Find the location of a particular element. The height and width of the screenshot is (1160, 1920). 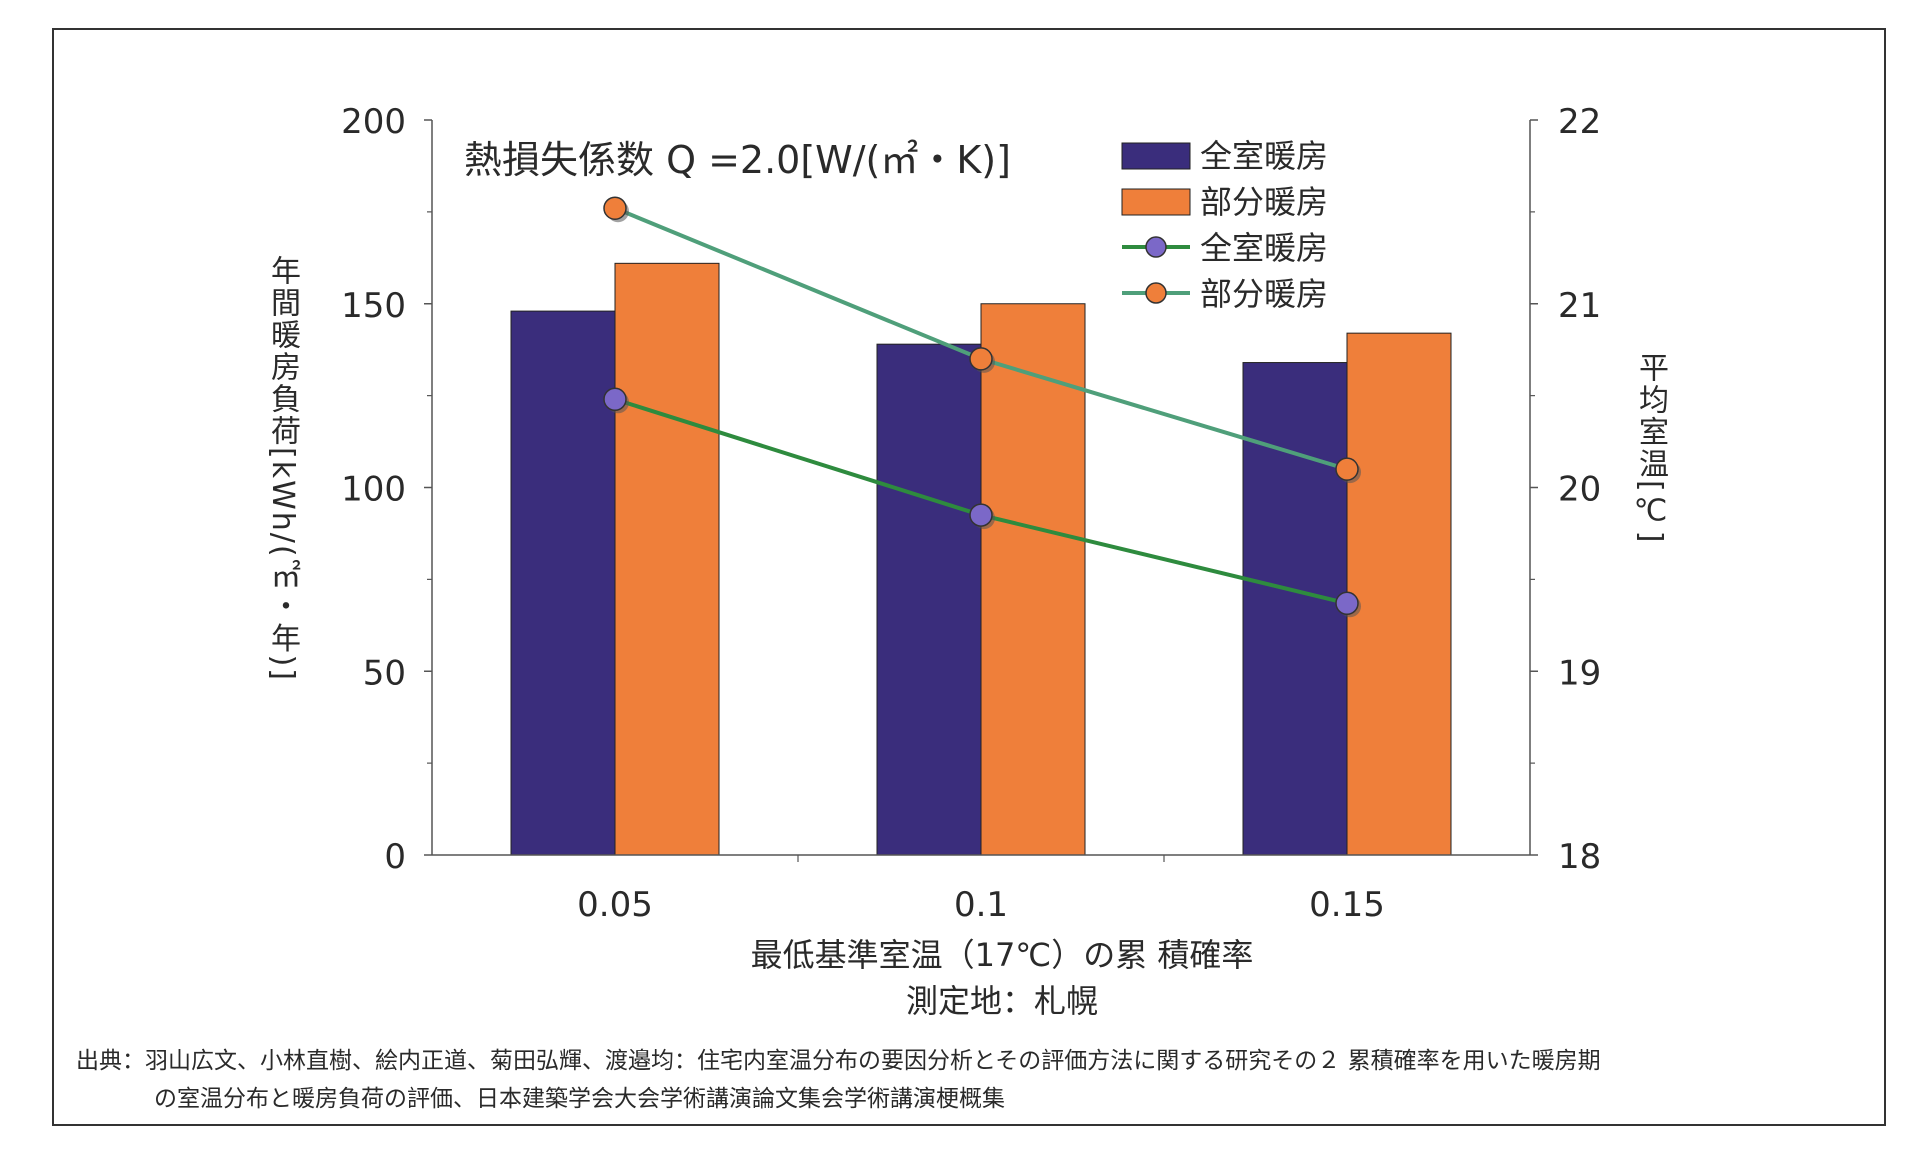

y-tick-label-left: 100 is located at coordinates (373, 490).